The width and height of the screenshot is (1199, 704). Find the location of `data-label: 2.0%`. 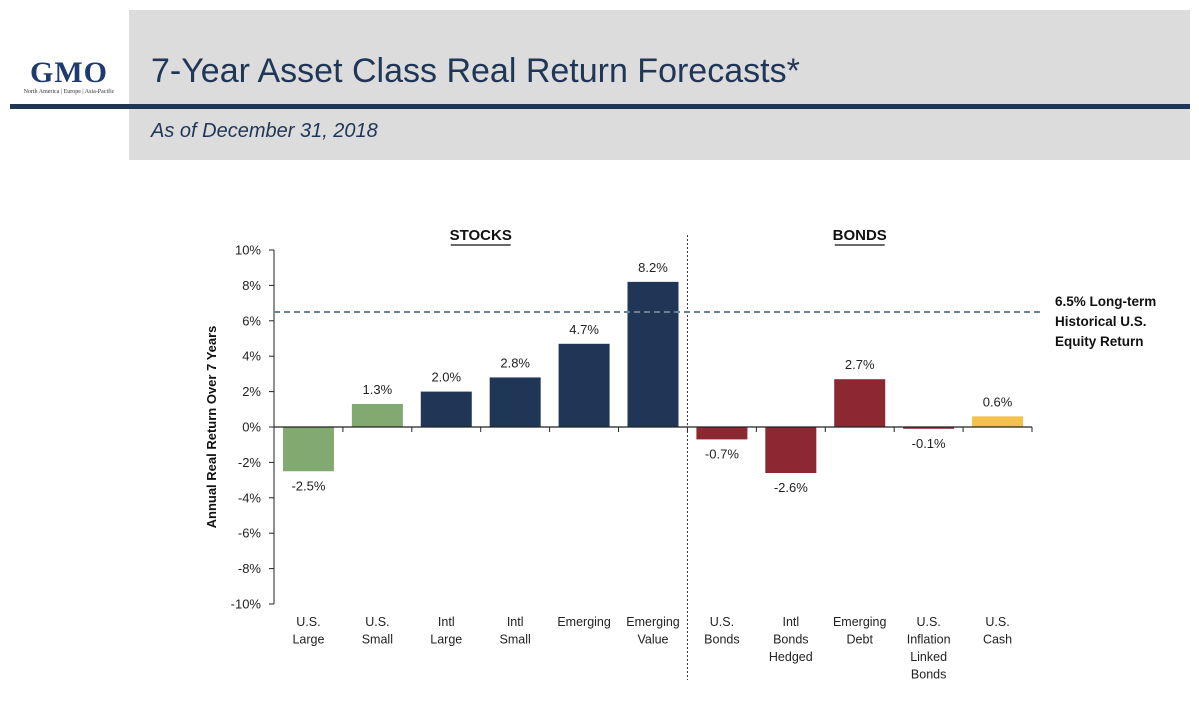

data-label: 2.0% is located at coordinates (446, 377).